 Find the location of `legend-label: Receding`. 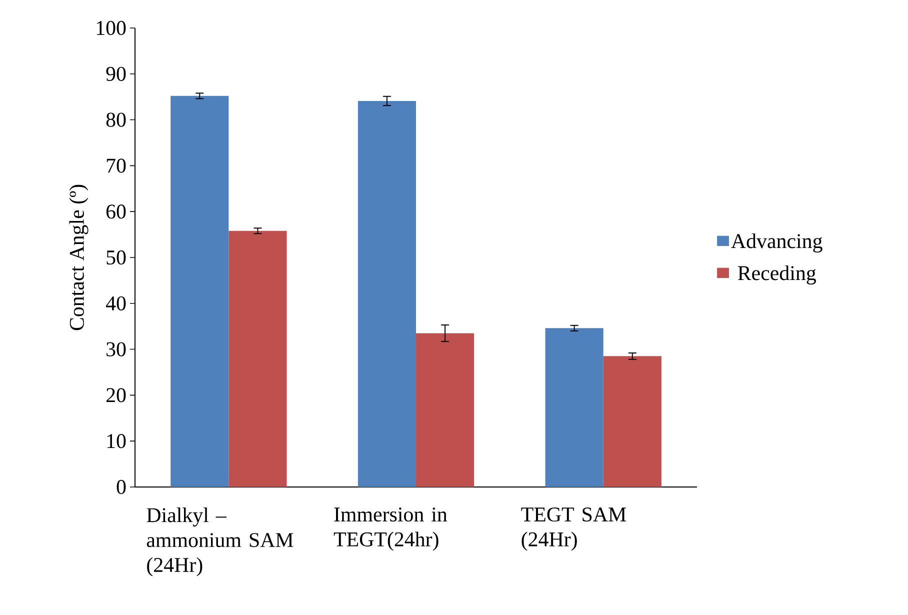

legend-label: Receding is located at coordinates (777, 275).